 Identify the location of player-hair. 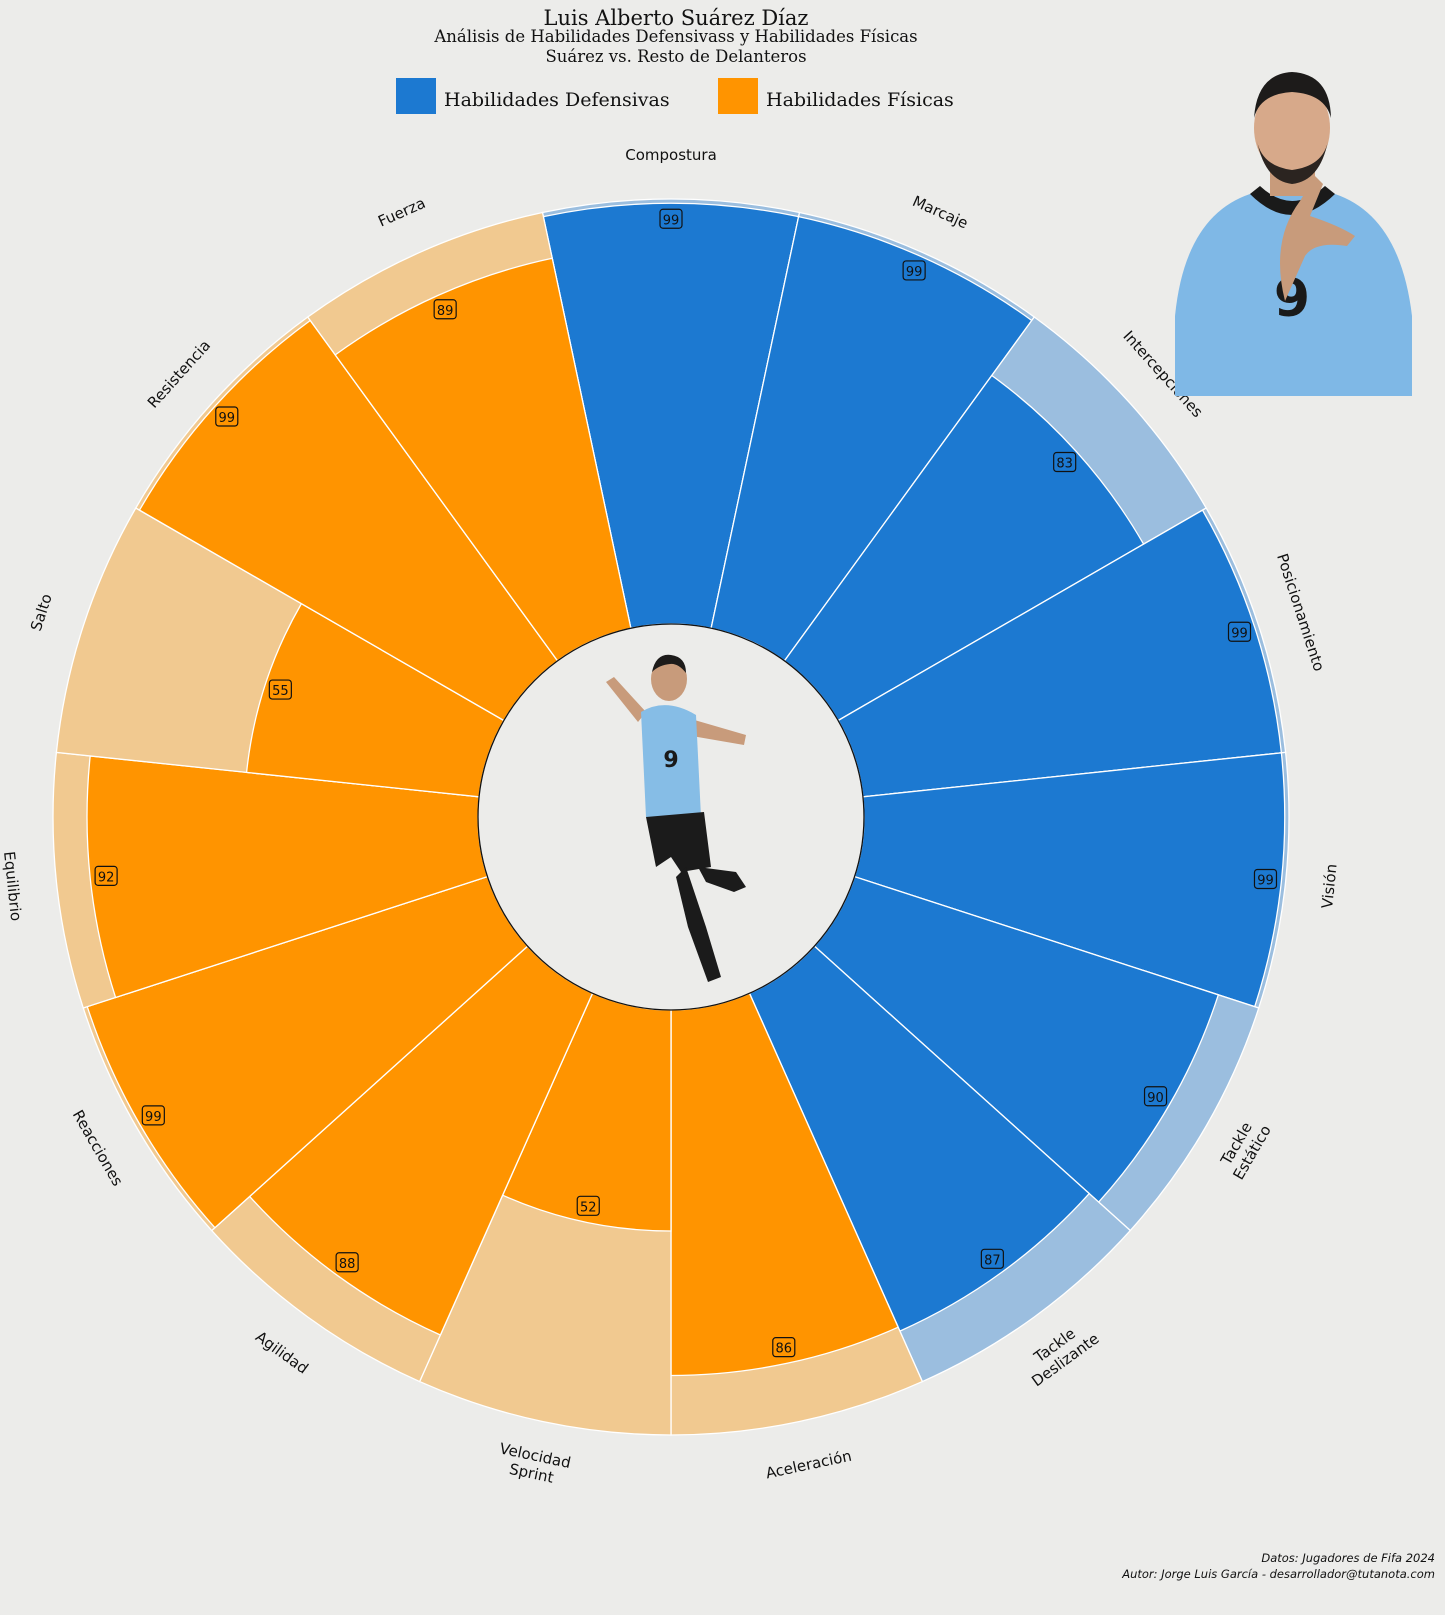
(669, 663).